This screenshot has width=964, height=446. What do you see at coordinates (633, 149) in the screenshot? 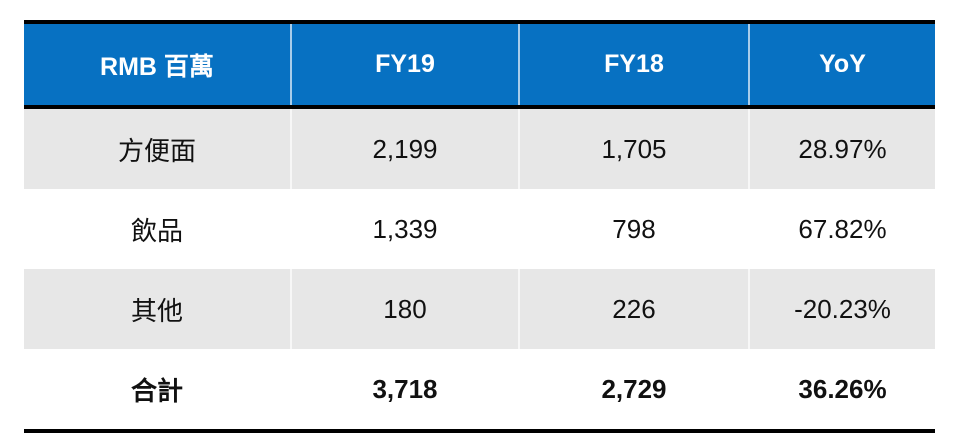
I see `fy18-value-cell: 1,705` at bounding box center [633, 149].